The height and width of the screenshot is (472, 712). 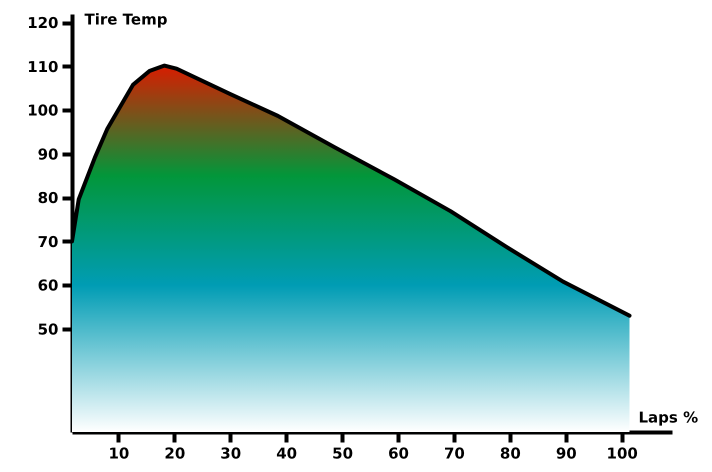 I want to click on x-tick-label: 90, so click(x=566, y=453).